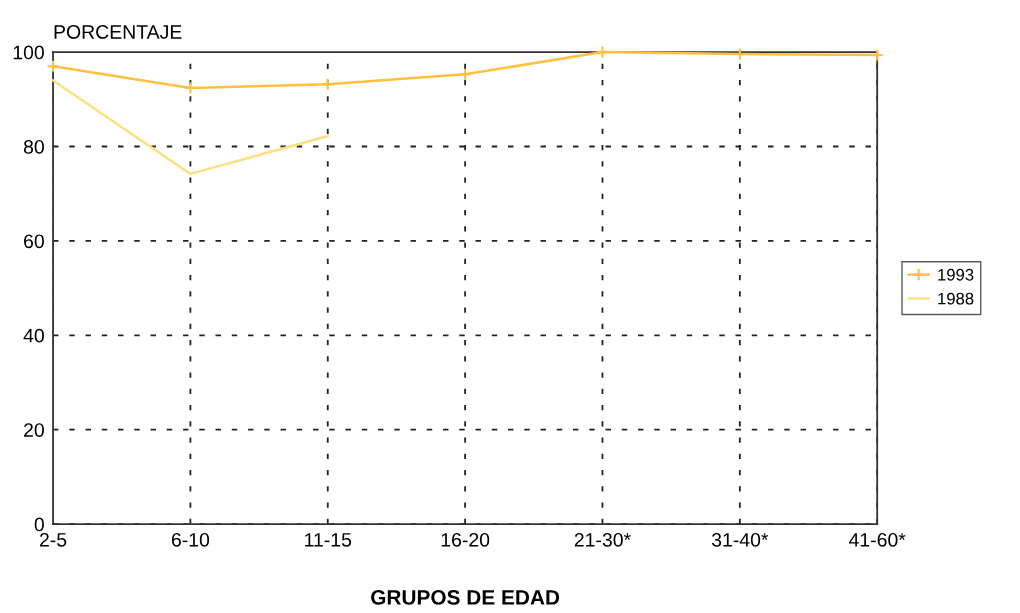 This screenshot has height=613, width=1020. What do you see at coordinates (465, 597) in the screenshot?
I see `x-axis-title: GRUPOS DE EDAD` at bounding box center [465, 597].